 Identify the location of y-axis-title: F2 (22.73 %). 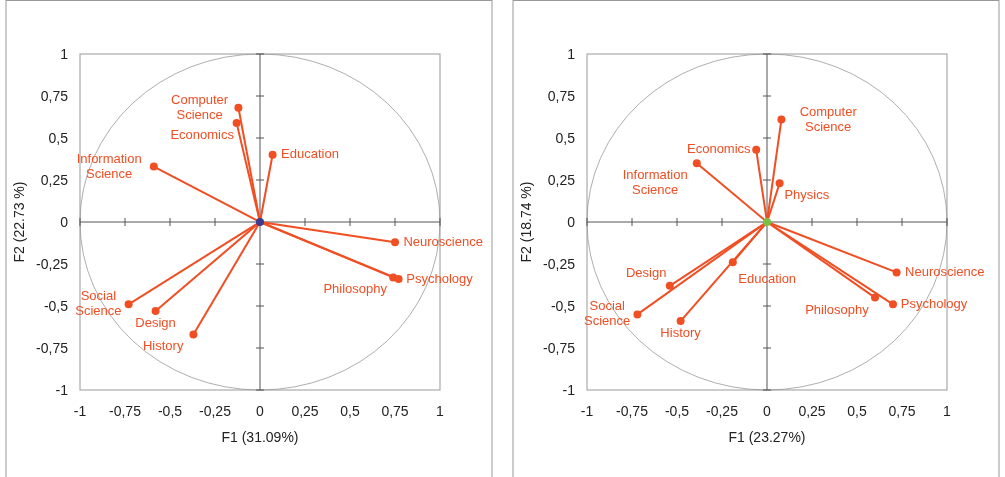
(19, 222).